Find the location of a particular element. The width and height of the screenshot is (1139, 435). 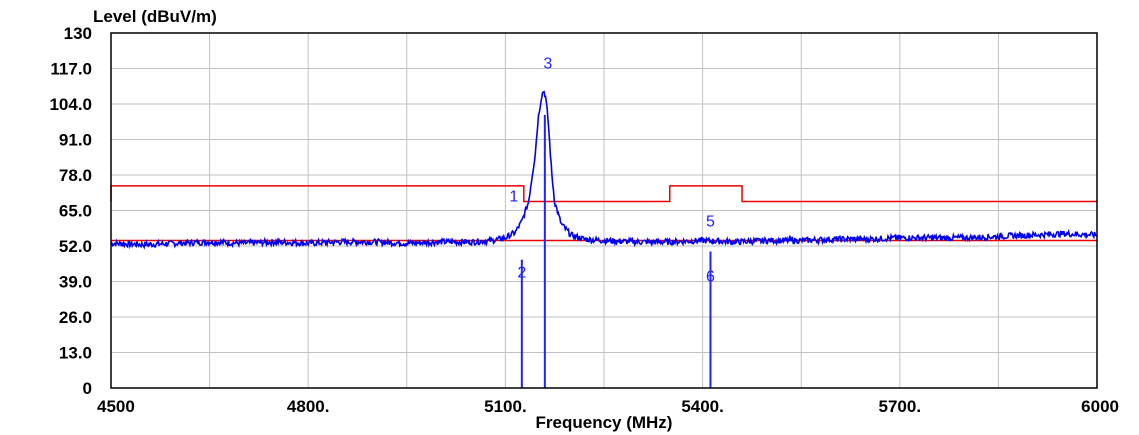

y-tick-label: 117.0 is located at coordinates (71, 69).